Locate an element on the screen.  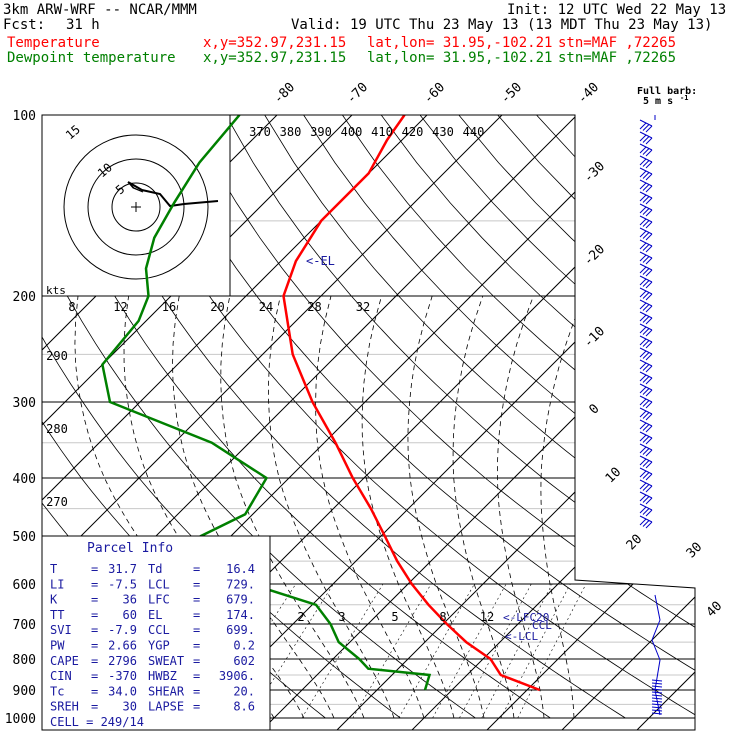
dewpoint-xy: x,y=352.97,231.15 is located at coordinates (275, 58).